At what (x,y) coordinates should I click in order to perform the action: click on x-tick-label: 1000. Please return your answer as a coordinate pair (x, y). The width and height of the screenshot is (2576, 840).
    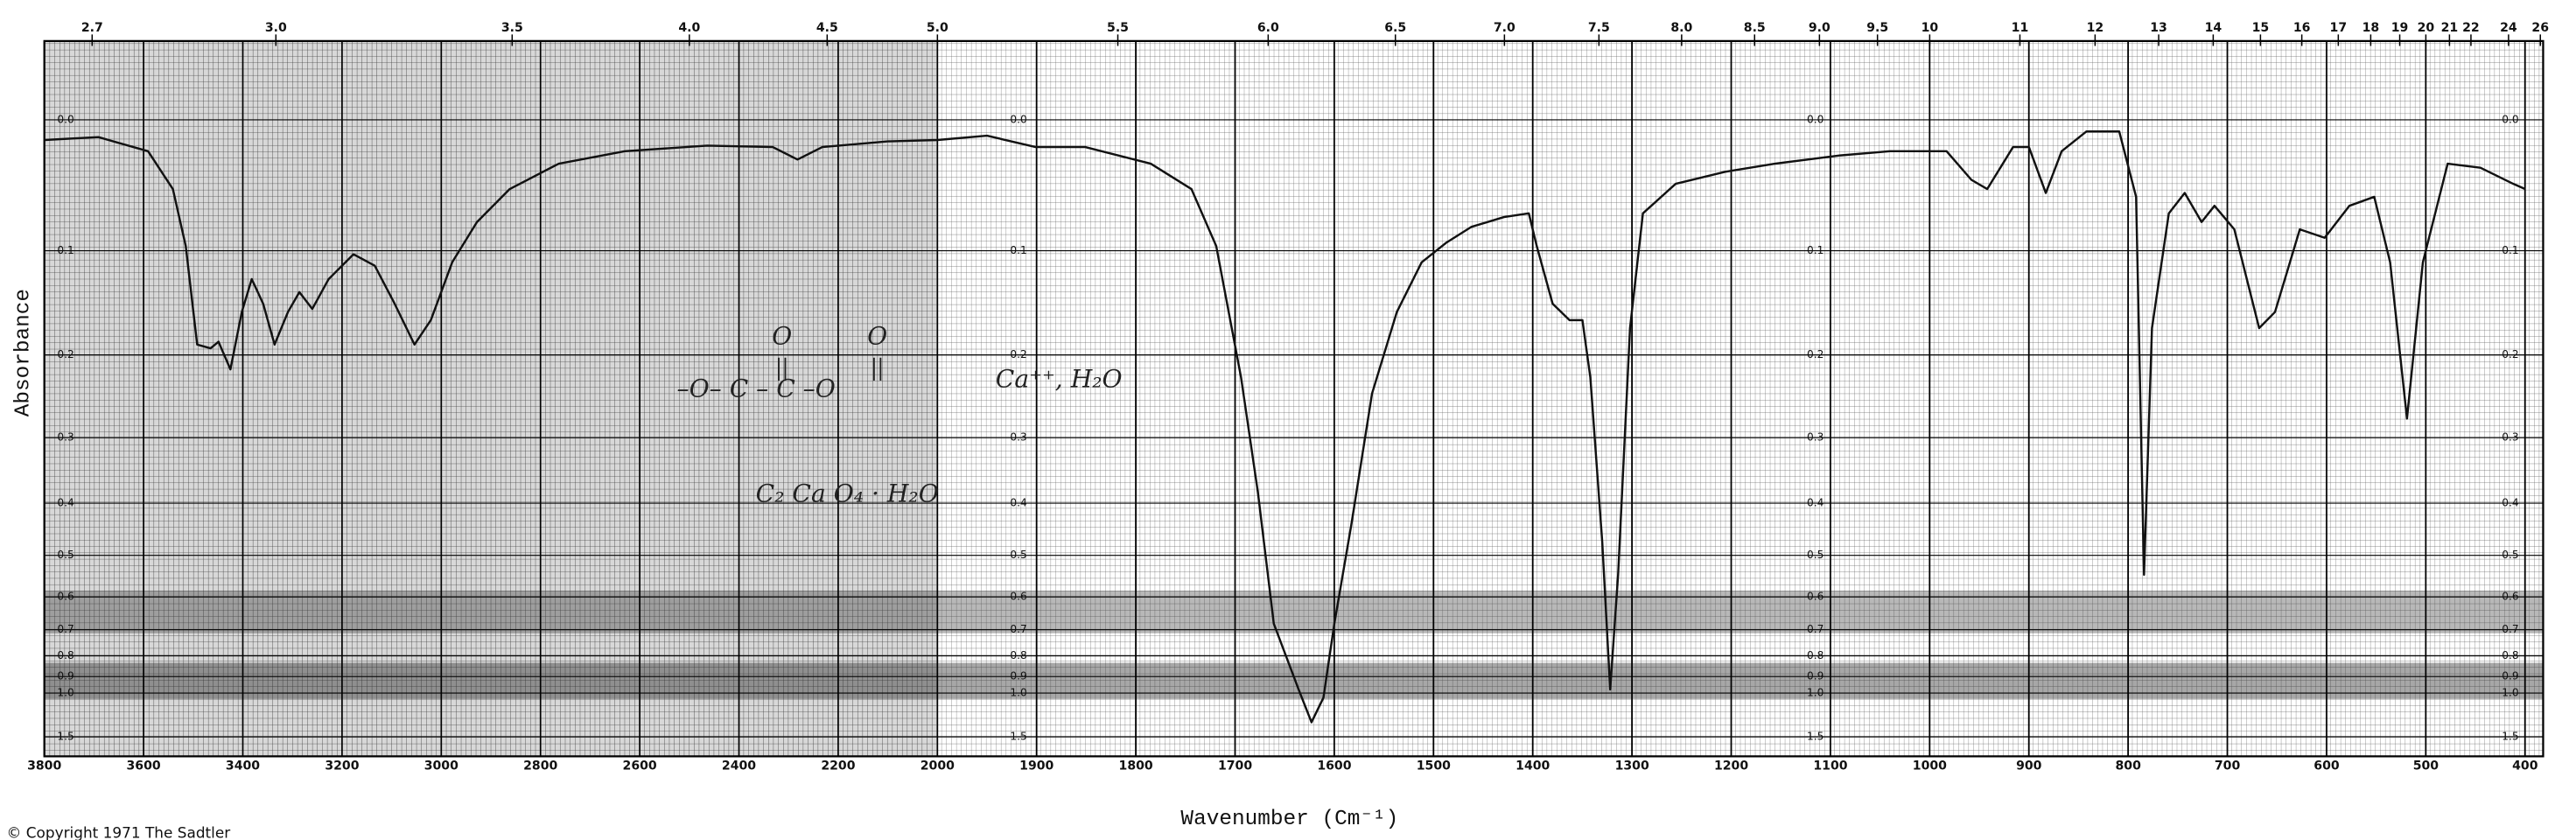
    Looking at the image, I should click on (1930, 767).